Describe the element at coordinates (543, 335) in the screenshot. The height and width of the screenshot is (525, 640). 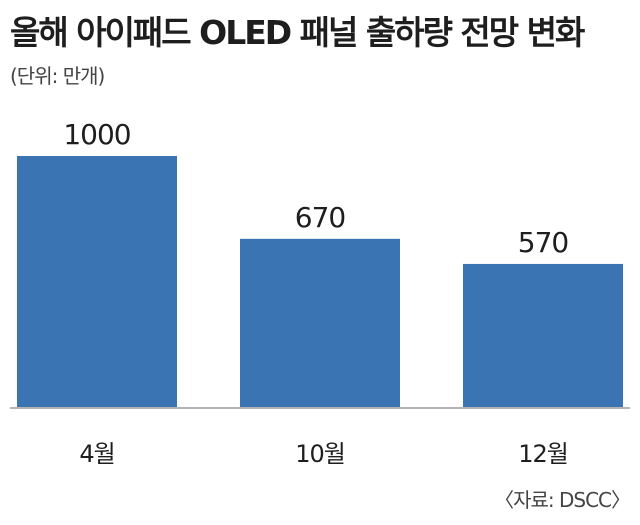
I see `bar-12월` at that location.